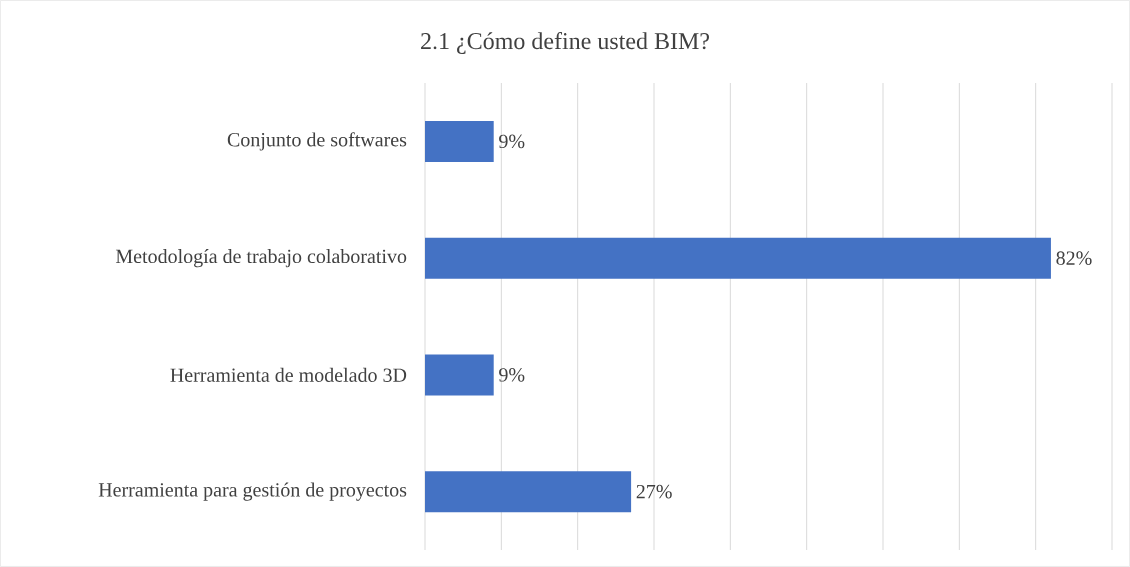 Image resolution: width=1130 pixels, height=567 pixels. What do you see at coordinates (317, 141) in the screenshot?
I see `y-tick-label: Conjunto de softwares` at bounding box center [317, 141].